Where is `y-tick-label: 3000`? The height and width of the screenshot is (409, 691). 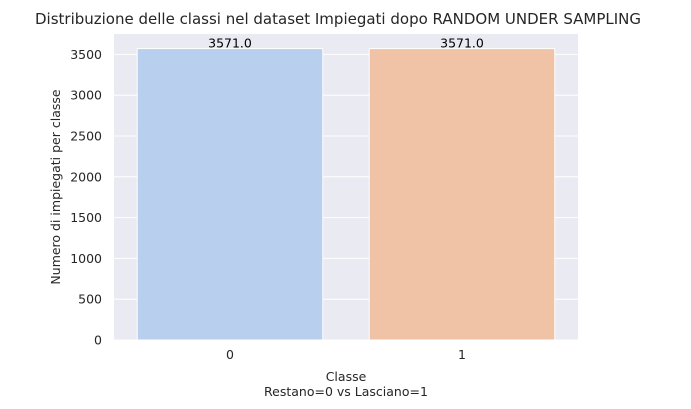 y-tick-label: 3000 is located at coordinates (86, 95).